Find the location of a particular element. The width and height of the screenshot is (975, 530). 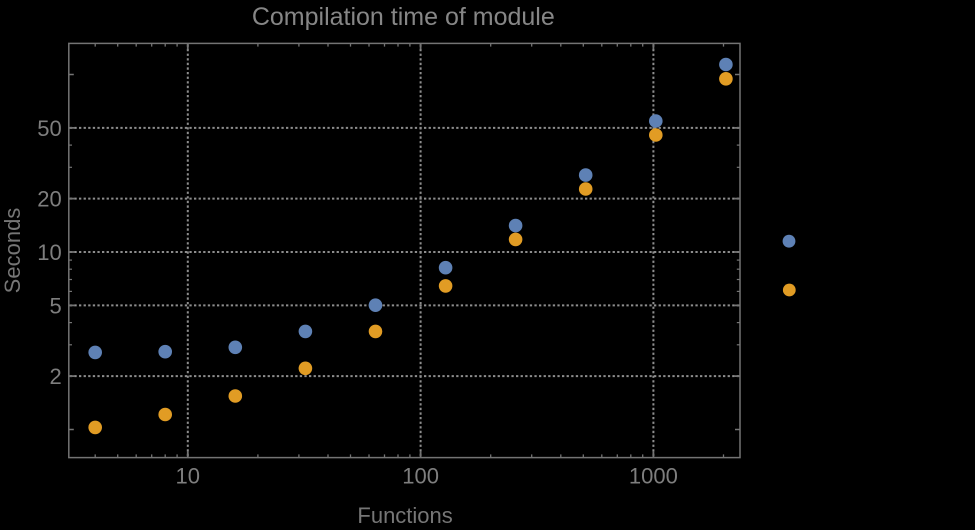

svg-text: Compilation time of module is located at coordinates (403, 17).